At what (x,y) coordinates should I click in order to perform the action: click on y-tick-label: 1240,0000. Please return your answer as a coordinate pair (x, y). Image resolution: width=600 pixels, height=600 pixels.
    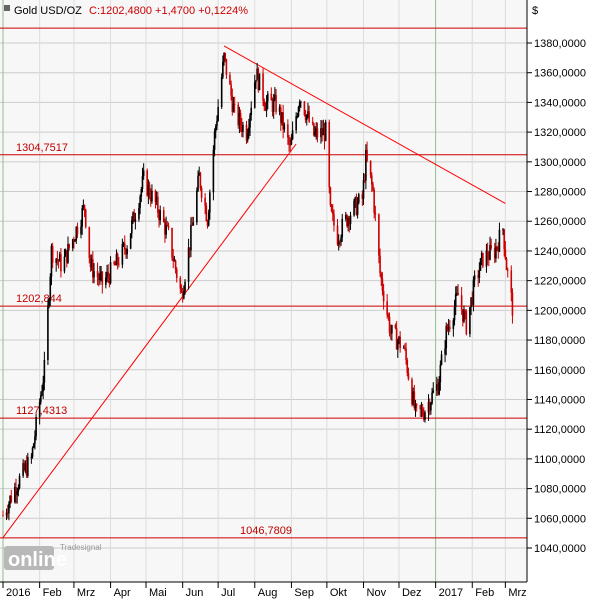
    Looking at the image, I should click on (560, 252).